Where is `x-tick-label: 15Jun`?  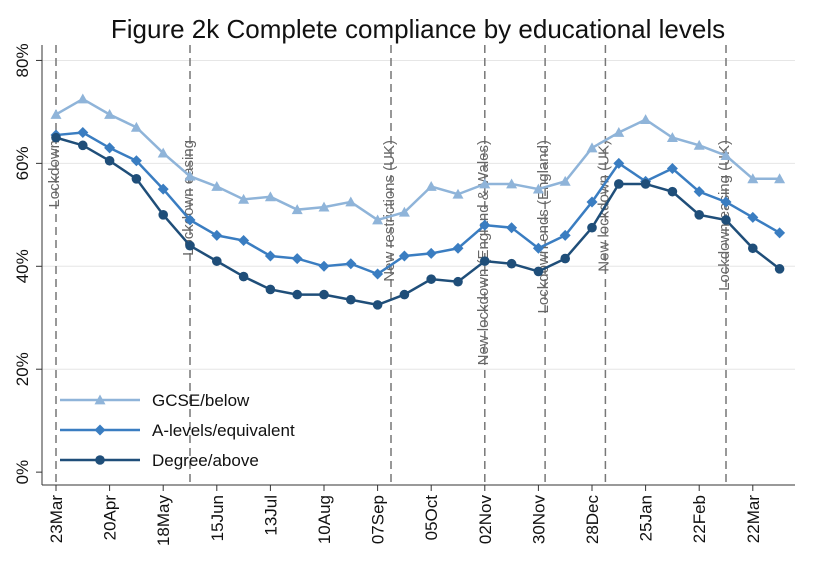 x-tick-label: 15Jun is located at coordinates (217, 518).